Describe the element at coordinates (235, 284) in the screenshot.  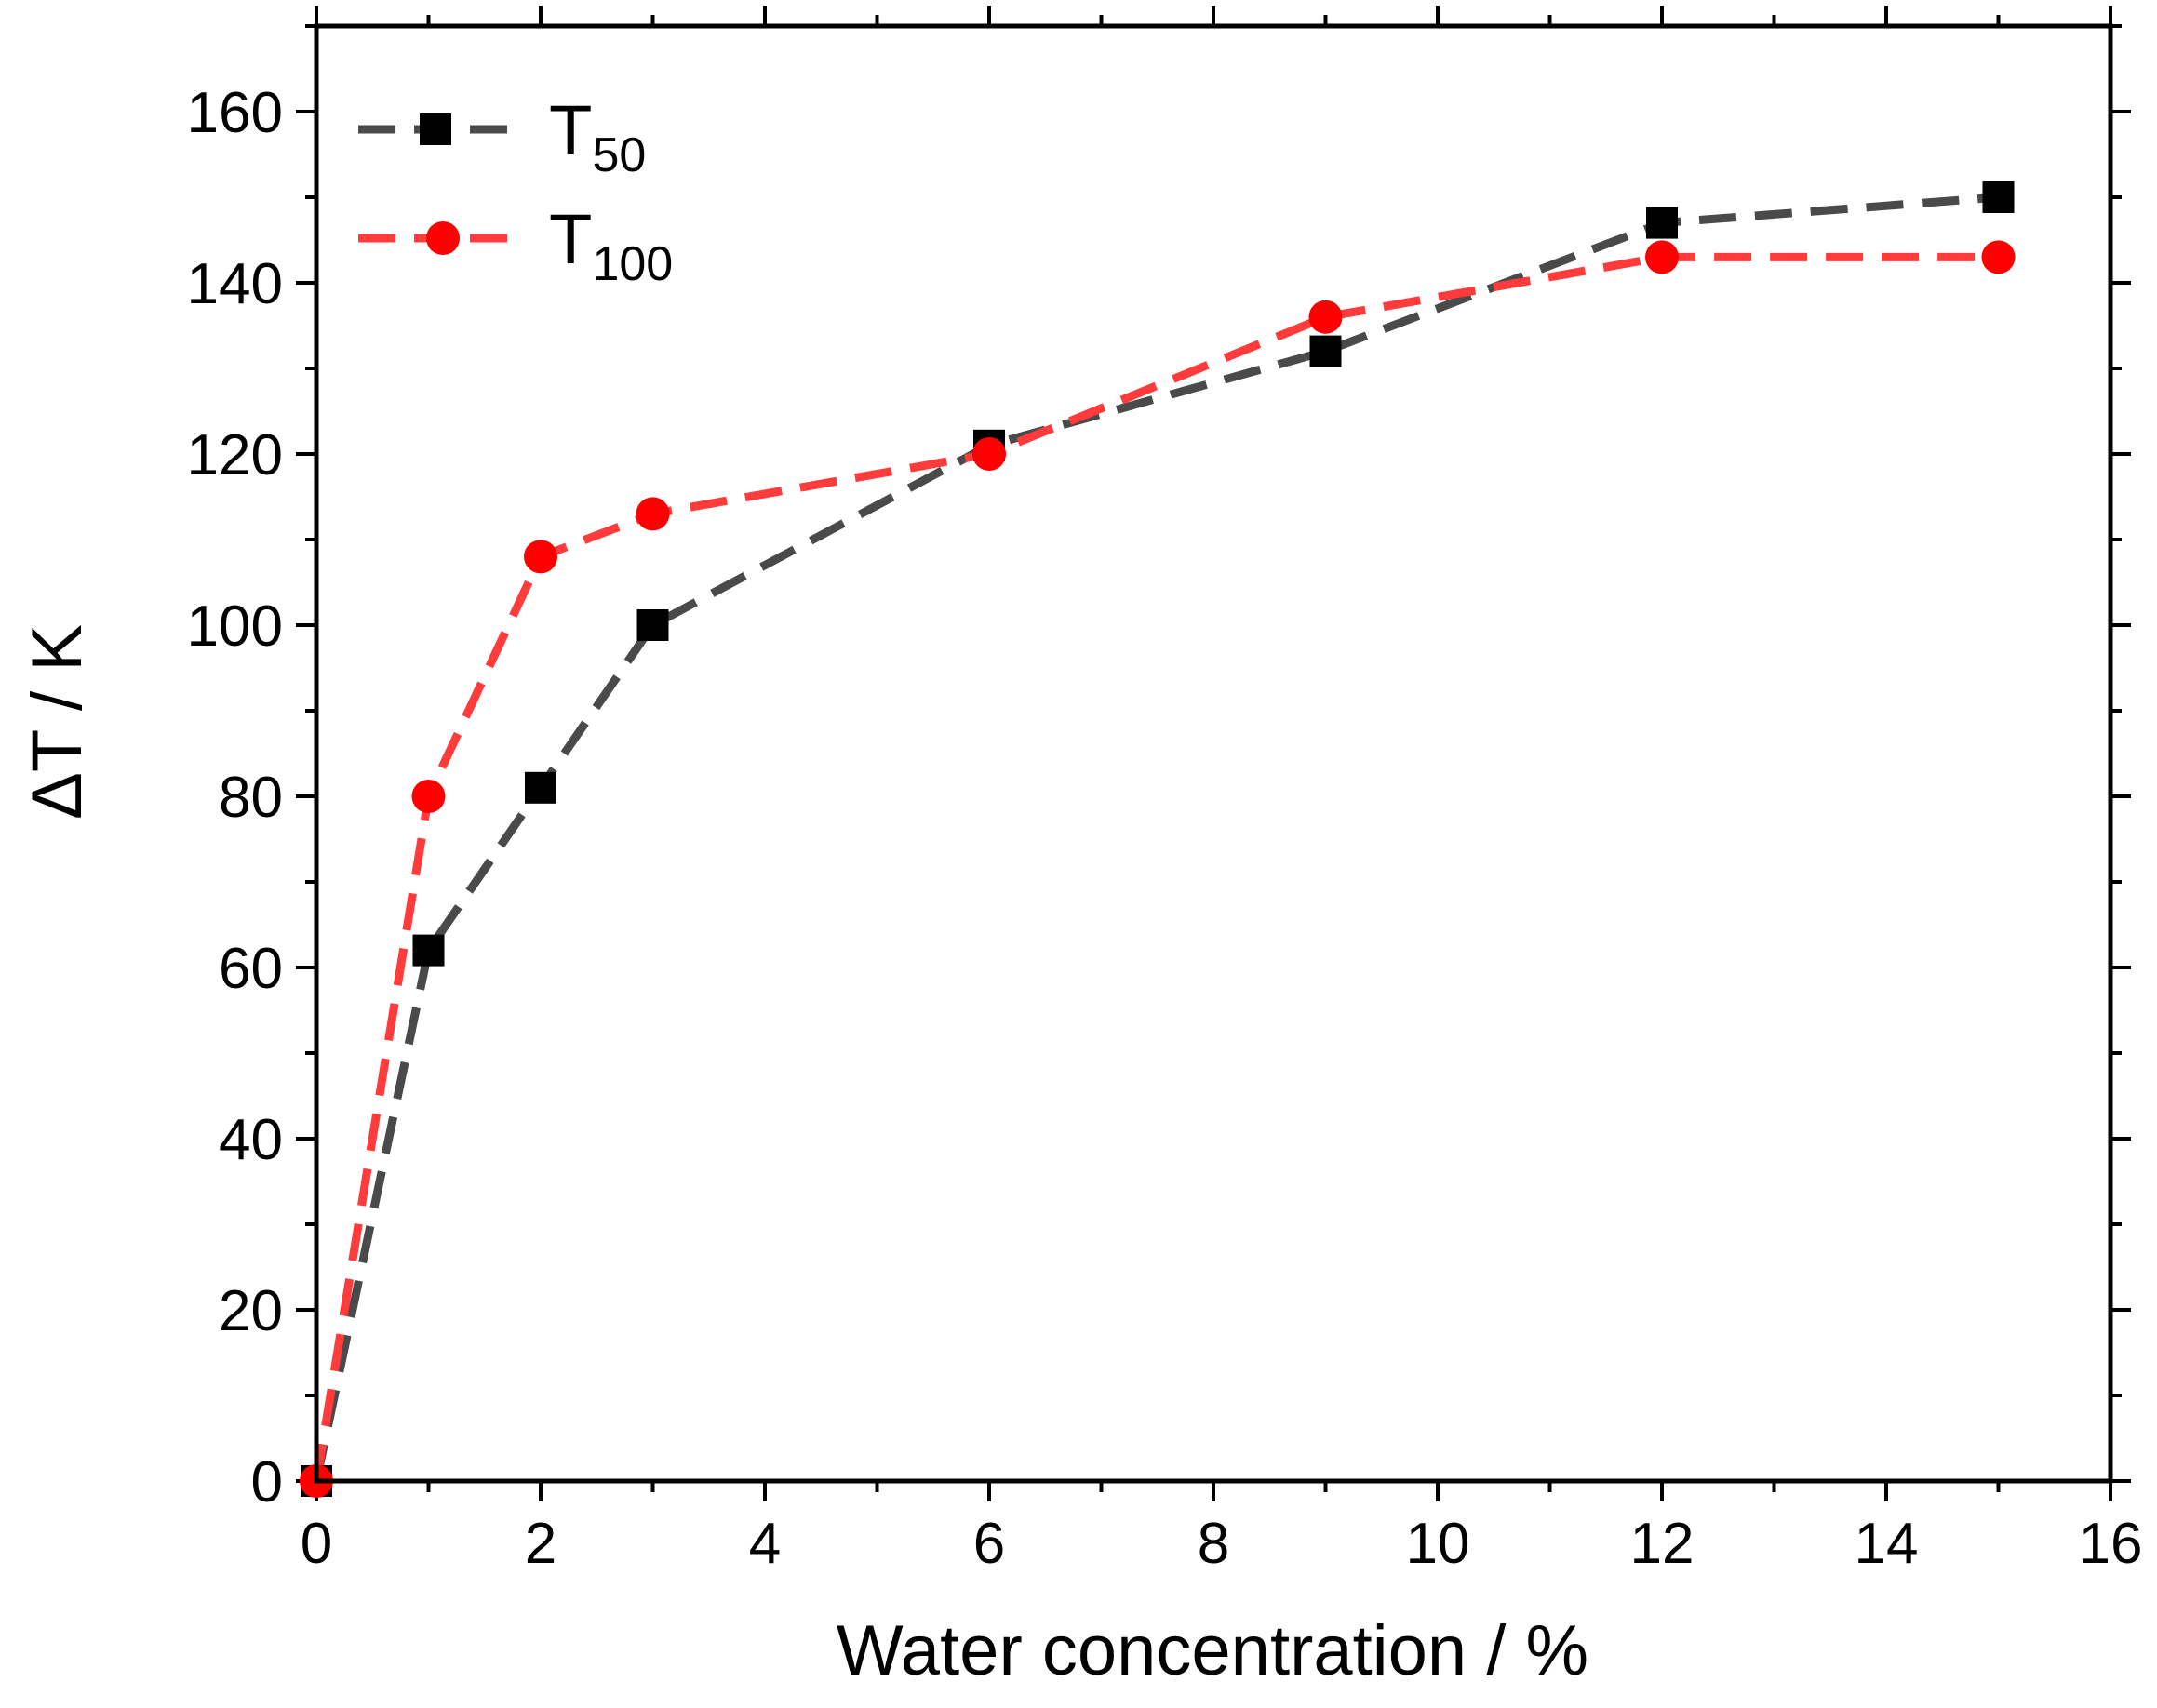
I see `y-tick-label: 140` at that location.